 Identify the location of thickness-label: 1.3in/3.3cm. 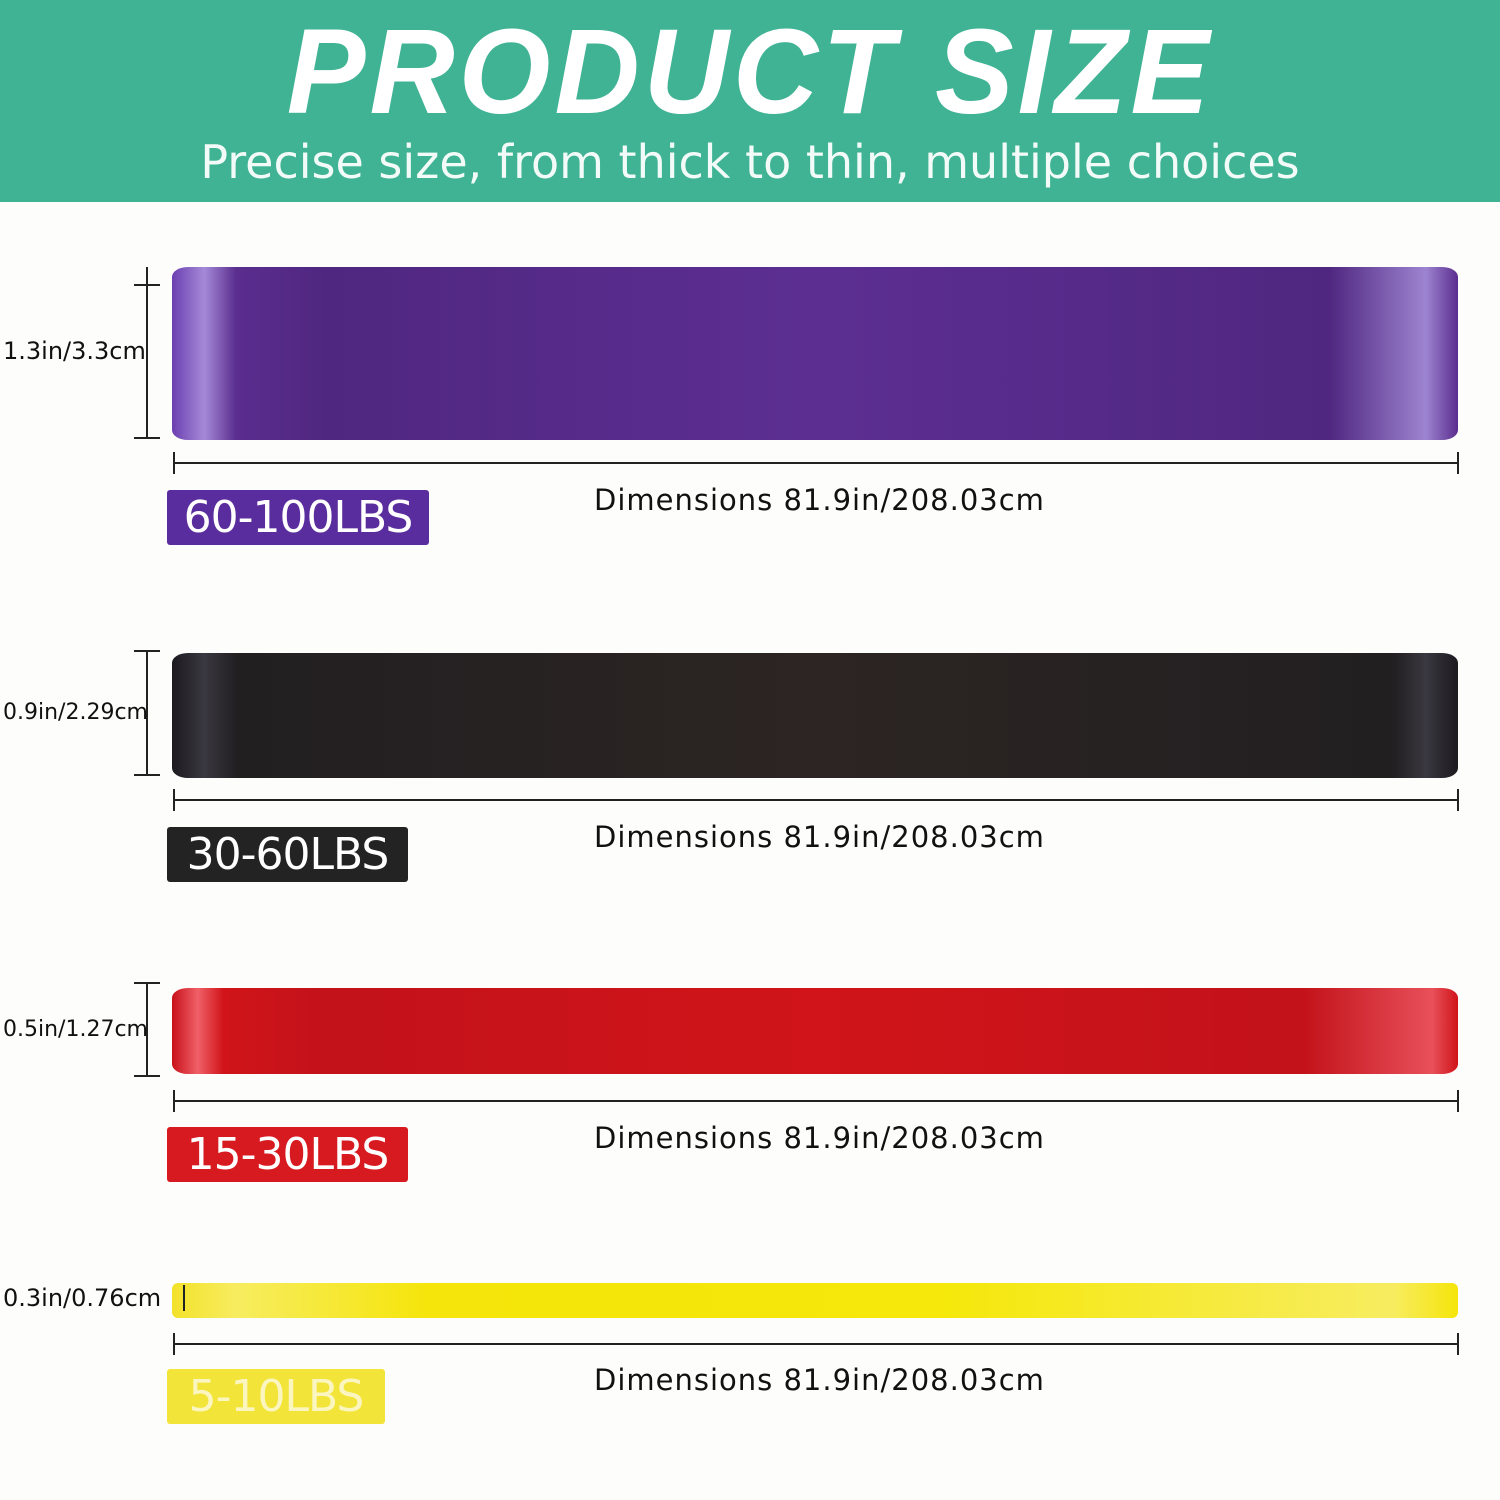
(74, 351).